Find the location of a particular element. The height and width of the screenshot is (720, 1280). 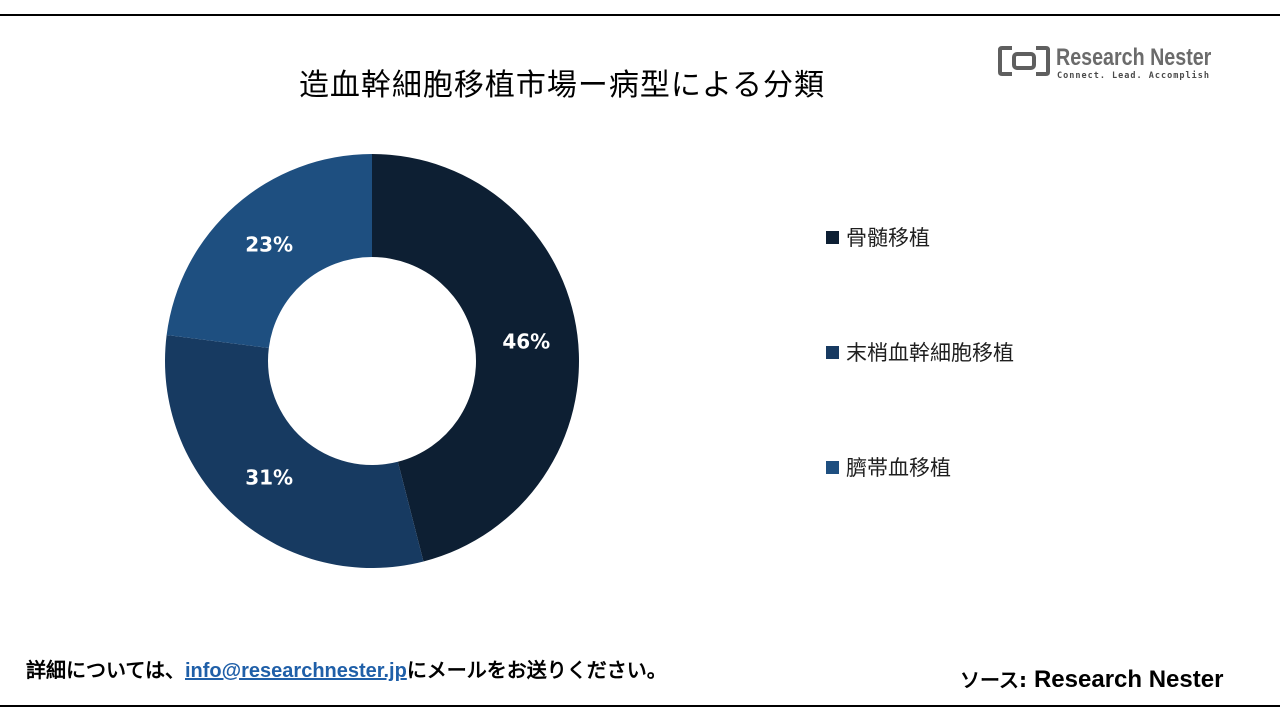

legend-swatch-bone-marrow is located at coordinates (832, 237).